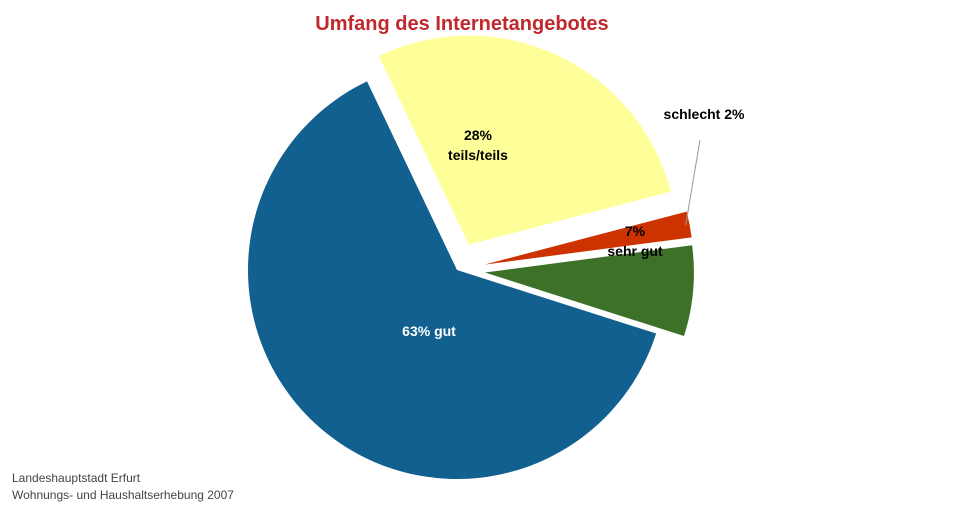 This screenshot has height=515, width=960. Describe the element at coordinates (461, 24) in the screenshot. I see `chart-title: Umfang des Internetangebotes` at that location.